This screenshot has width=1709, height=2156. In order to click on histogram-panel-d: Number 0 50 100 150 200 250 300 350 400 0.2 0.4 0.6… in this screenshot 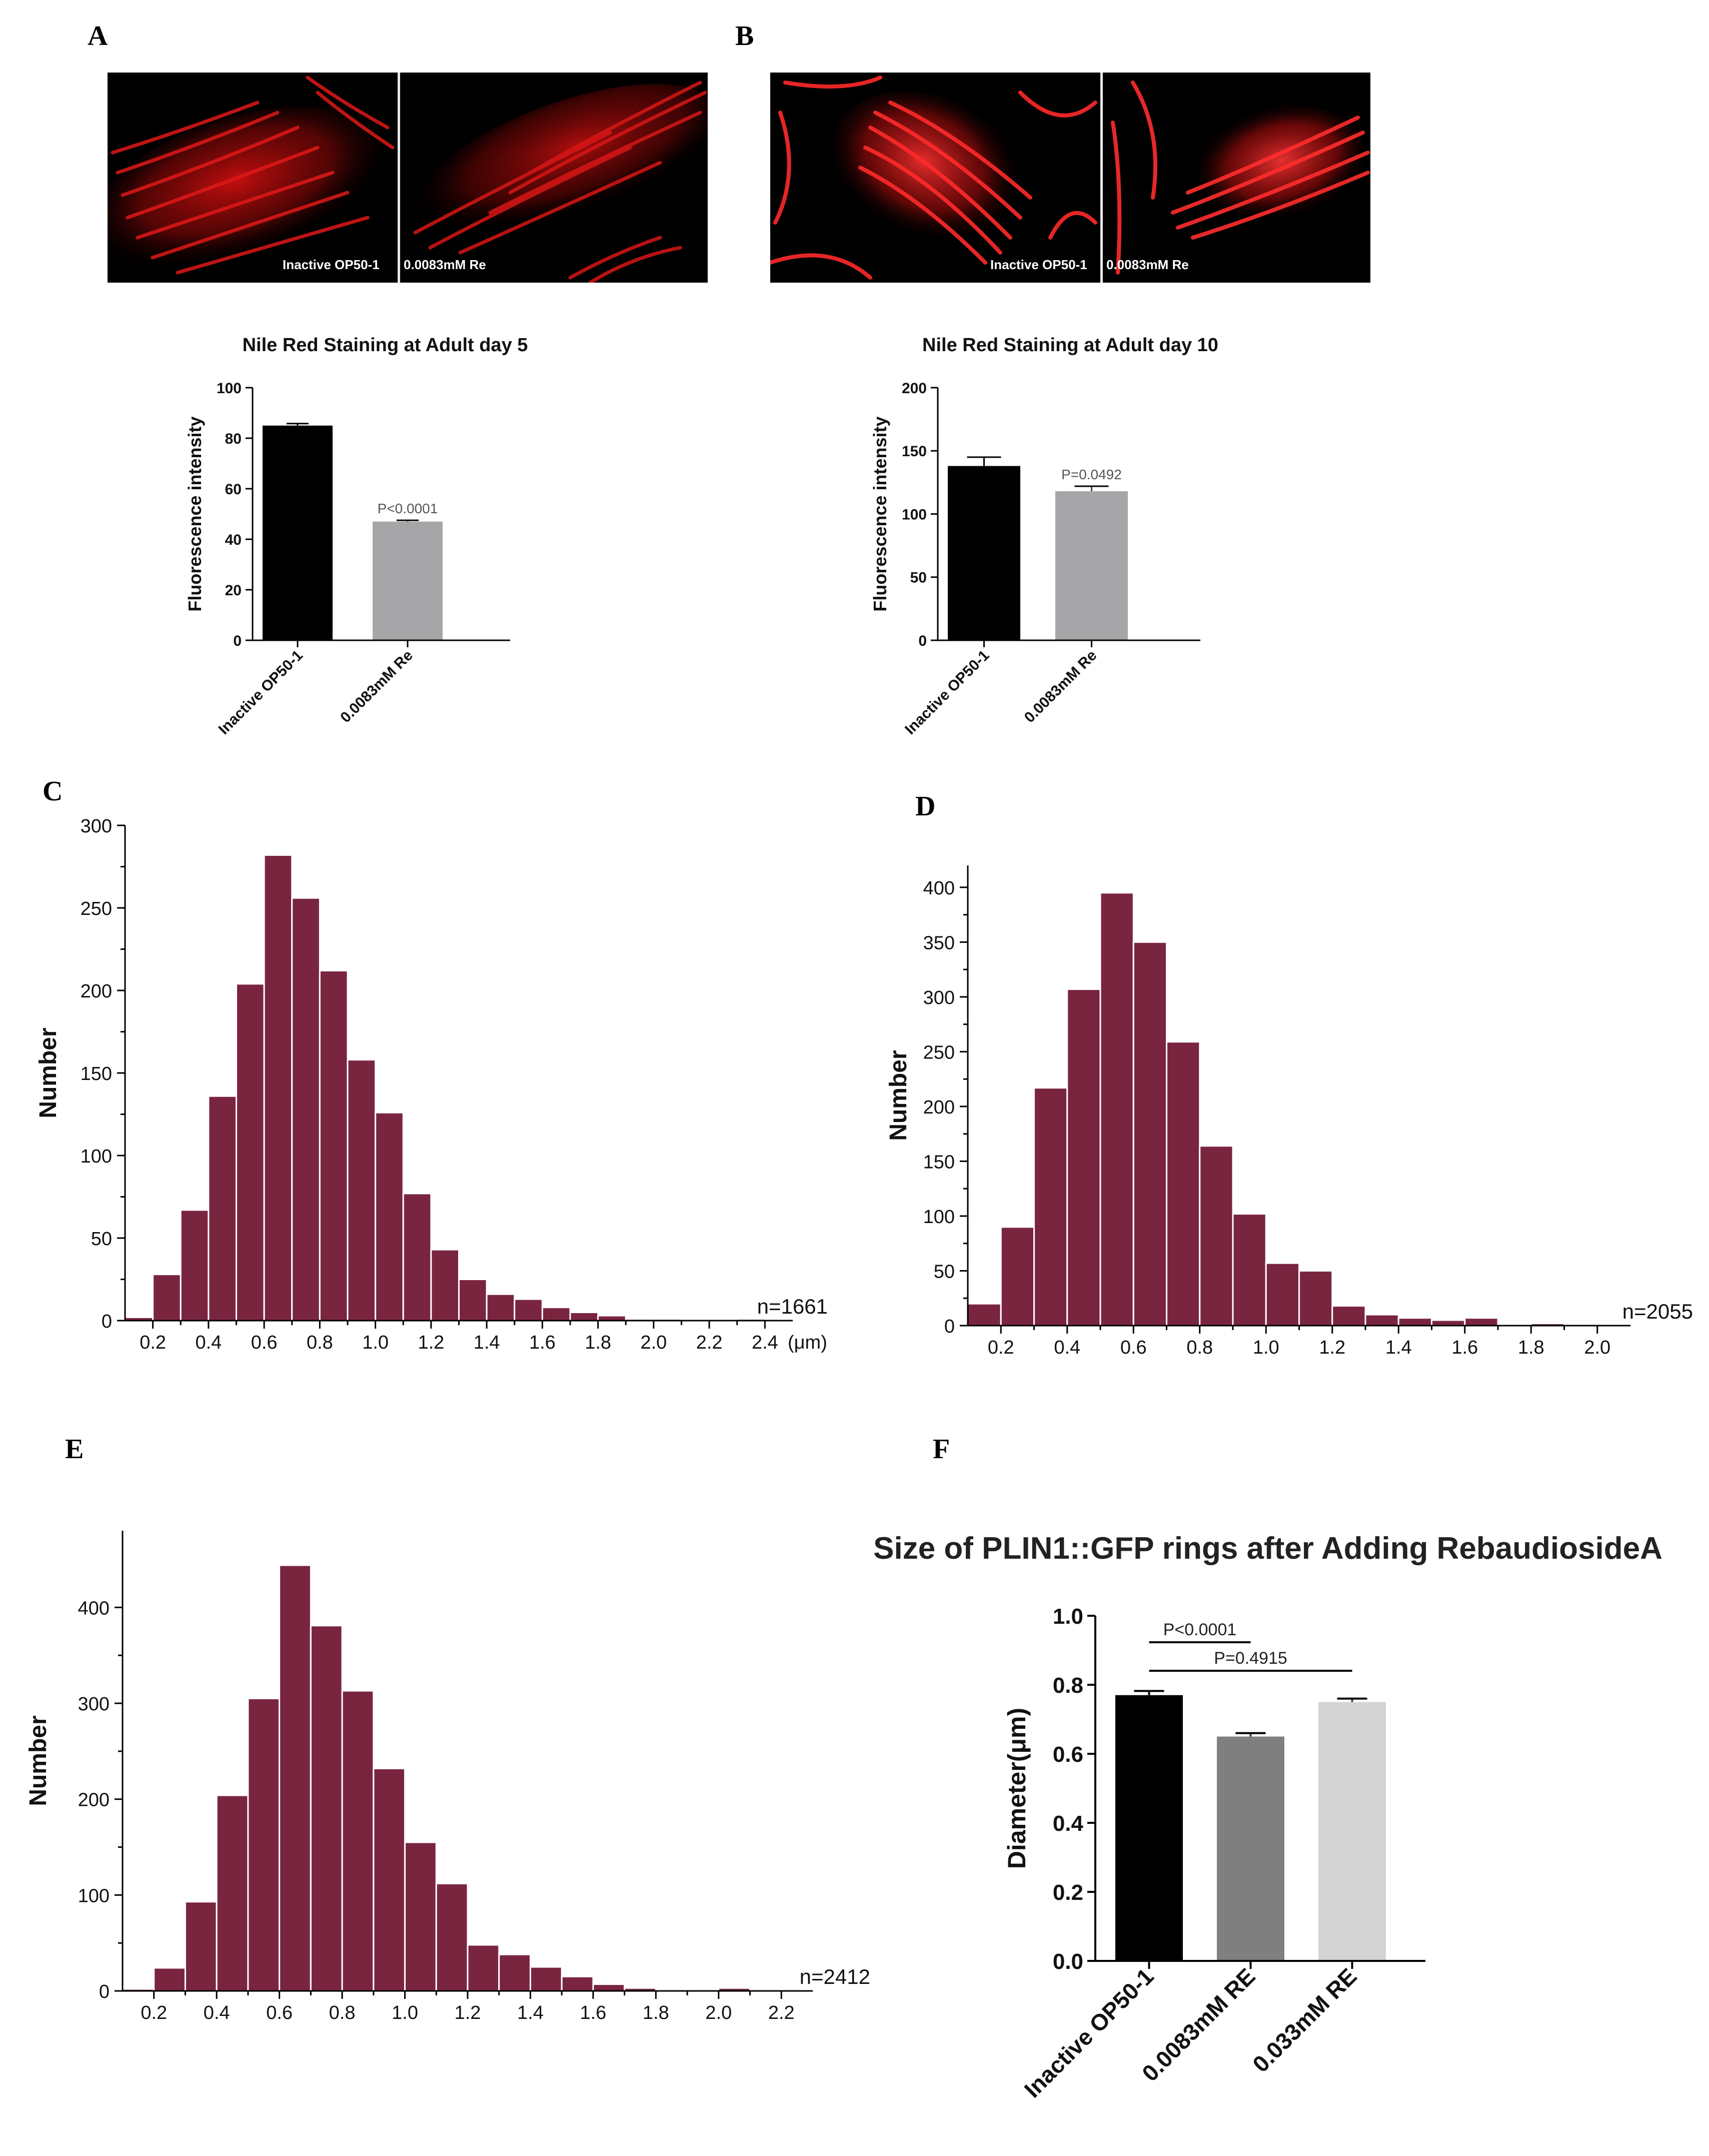, I will do `click(1289, 1111)`.